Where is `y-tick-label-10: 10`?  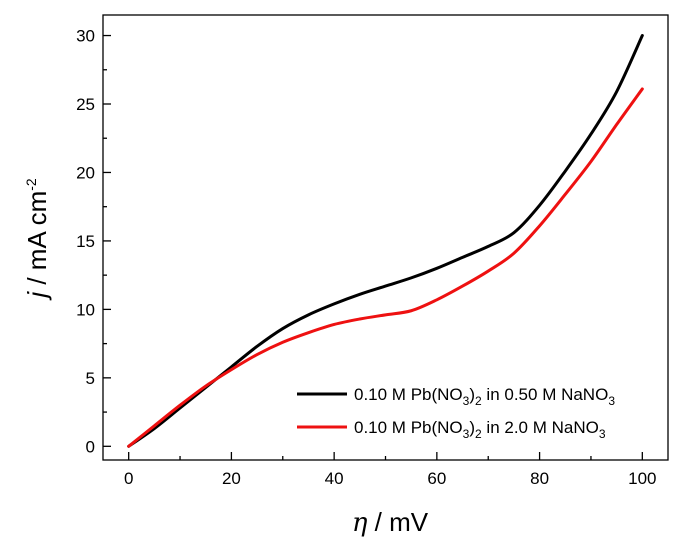
y-tick-label-10: 10 is located at coordinates (85, 309).